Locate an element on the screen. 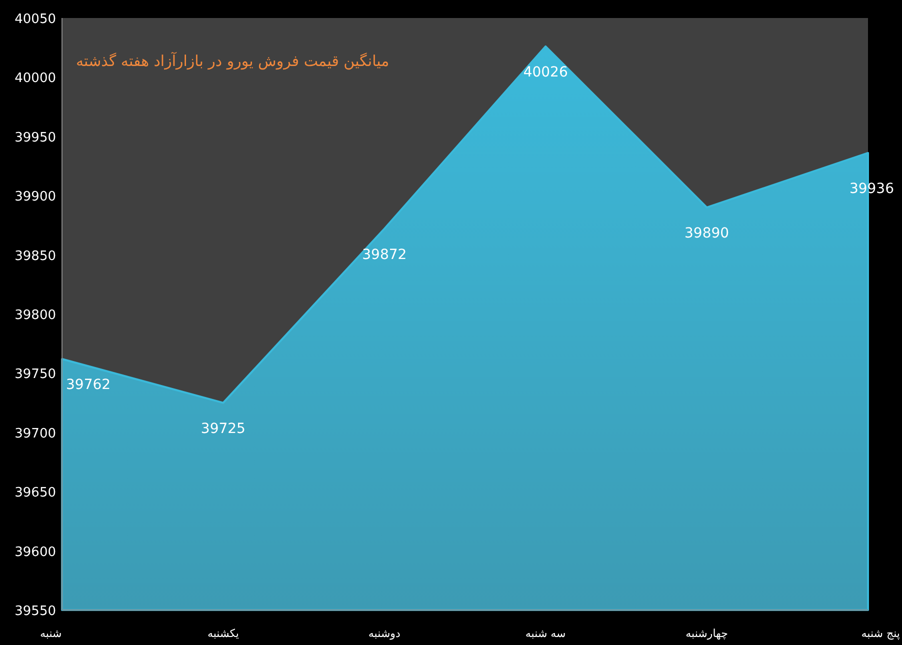 Image resolution: width=902 pixels, height=645 pixels. y-tick-label: 39600 is located at coordinates (35, 552).